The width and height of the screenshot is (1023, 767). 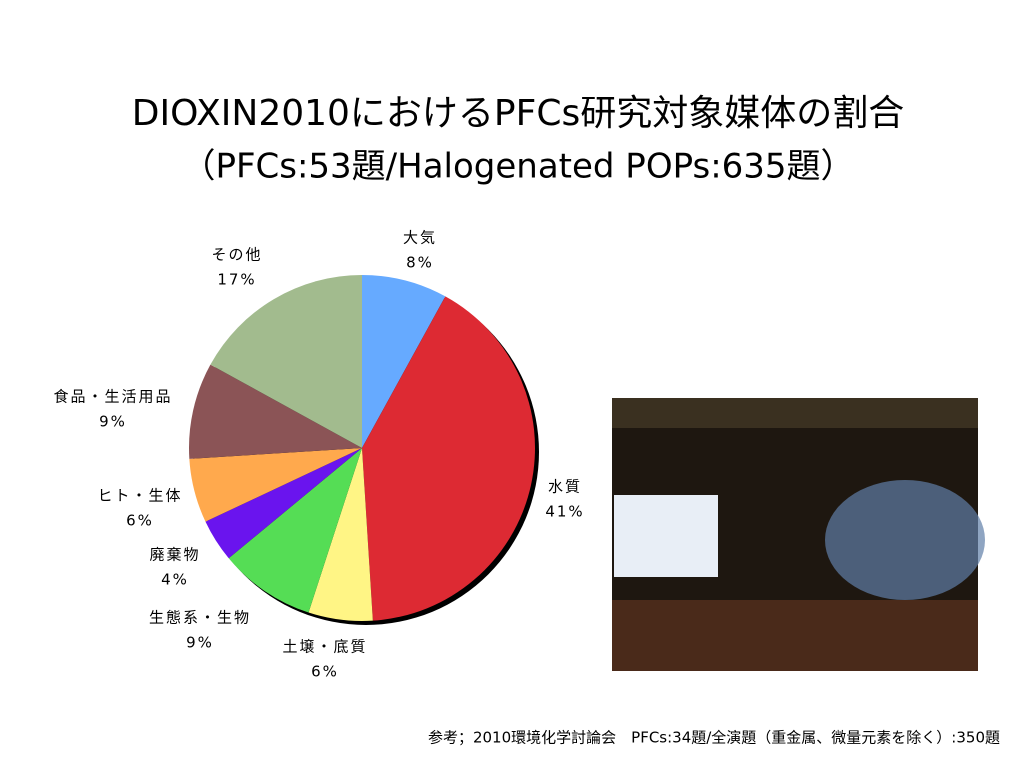 I want to click on slice-label: ヒト・生体, so click(x=139, y=496).